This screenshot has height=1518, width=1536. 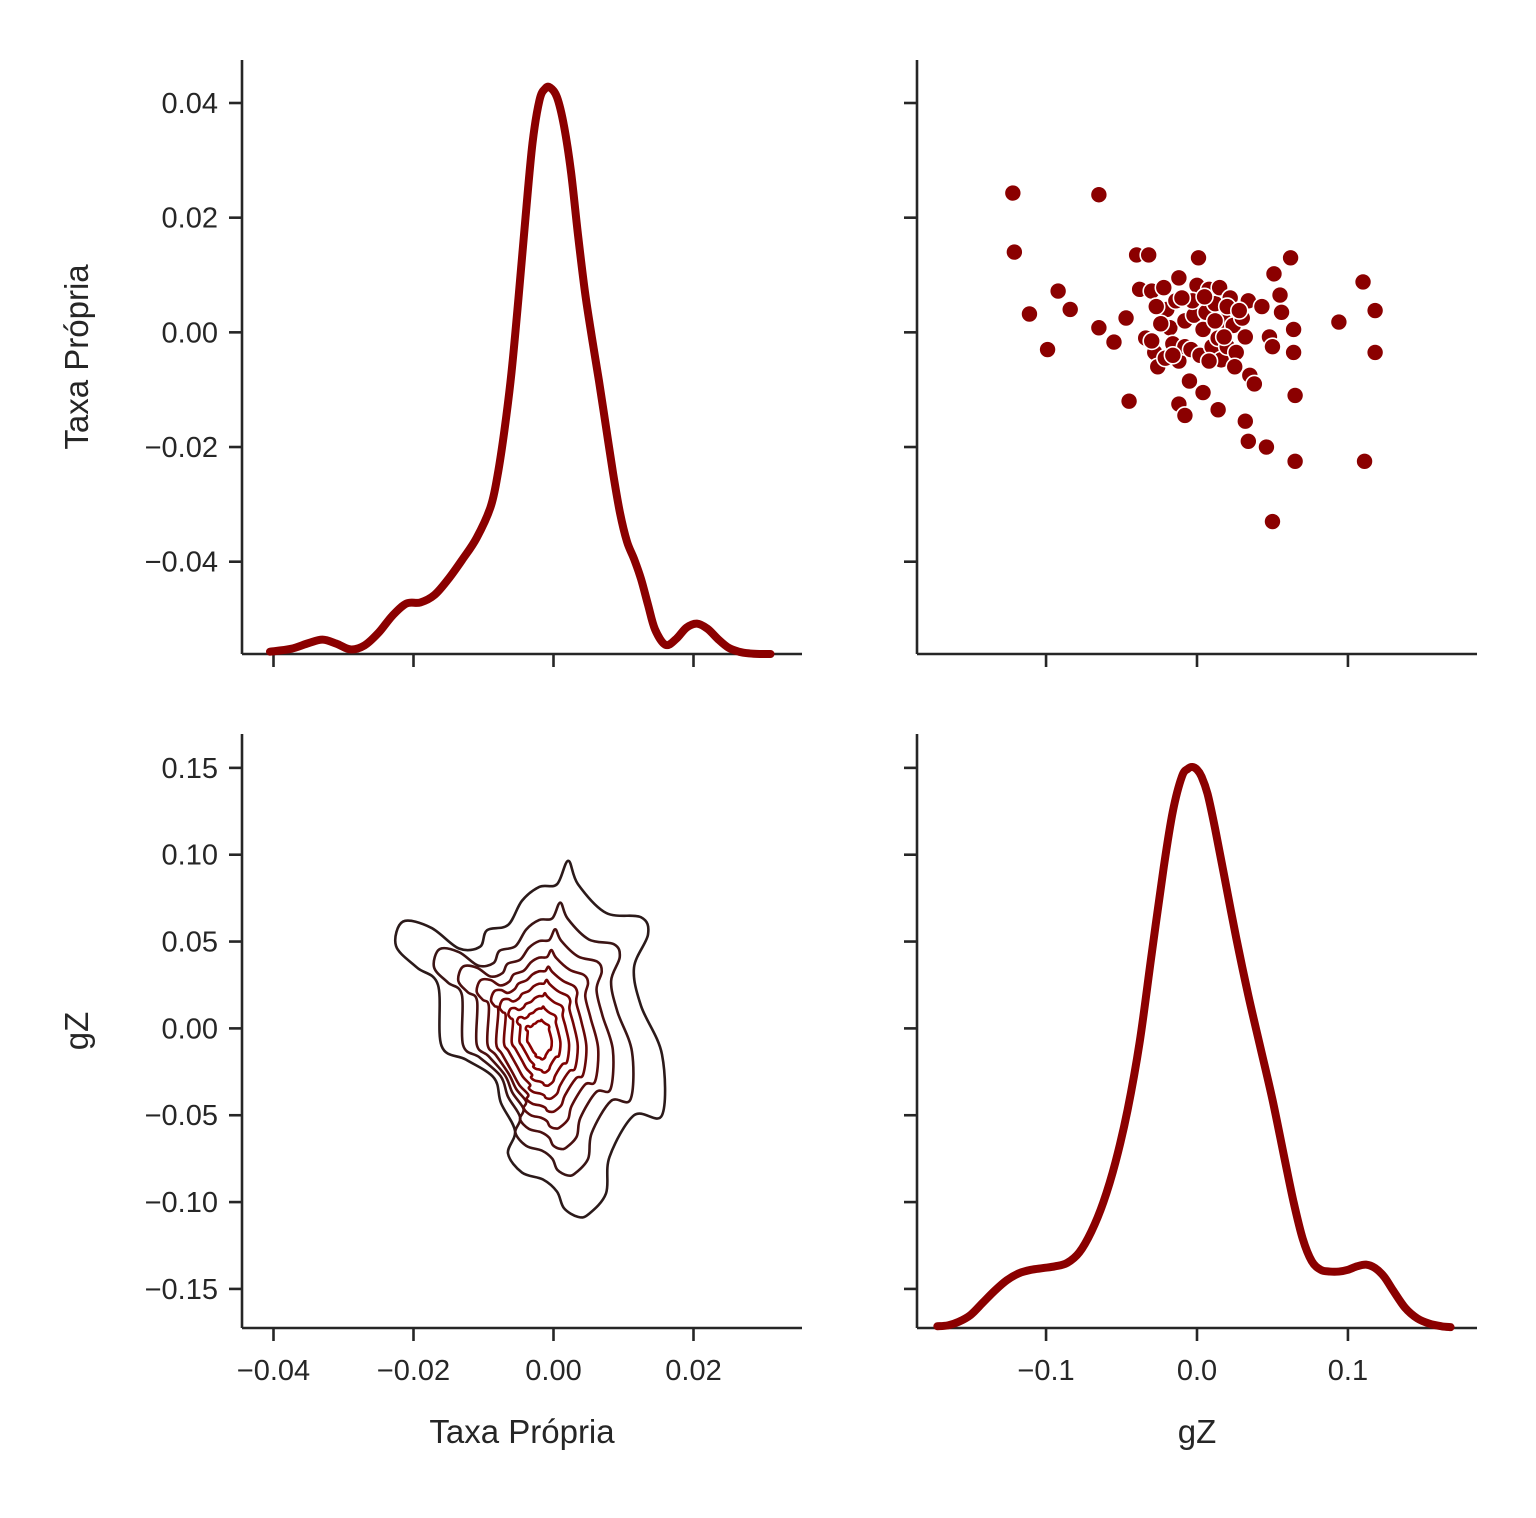 What do you see at coordinates (181, 1116) in the screenshot?
I see `y-tick-label: −0.05` at bounding box center [181, 1116].